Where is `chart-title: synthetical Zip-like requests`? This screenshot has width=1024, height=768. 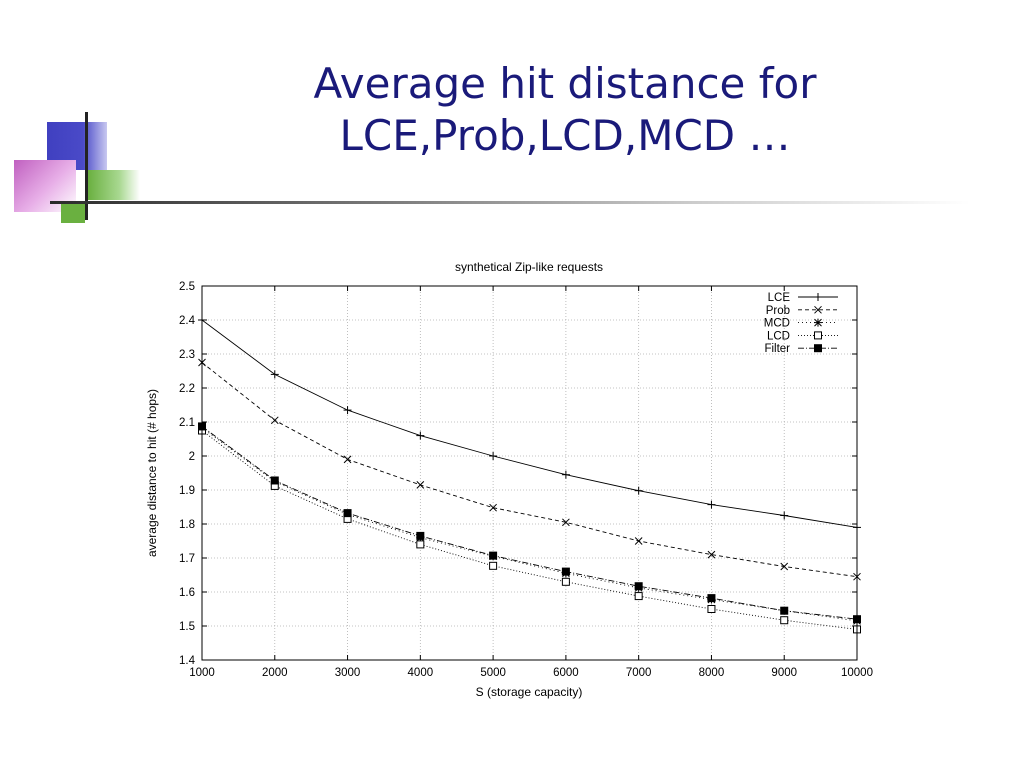
chart-title: synthetical Zip-like requests is located at coordinates (529, 267).